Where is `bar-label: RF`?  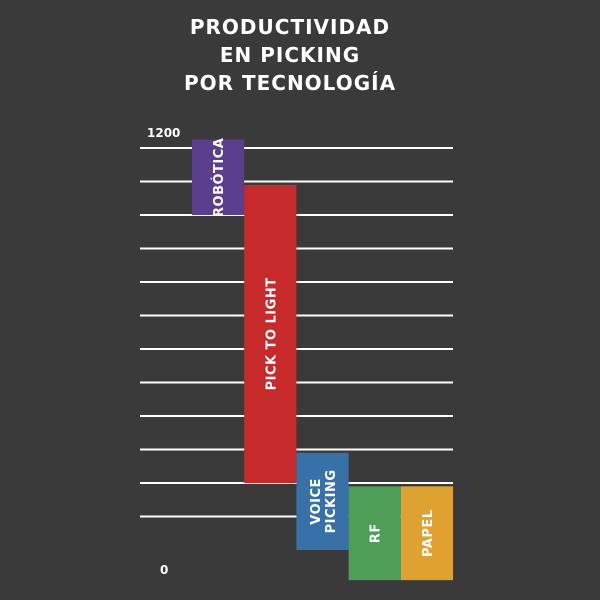
bar-label: RF is located at coordinates (376, 533).